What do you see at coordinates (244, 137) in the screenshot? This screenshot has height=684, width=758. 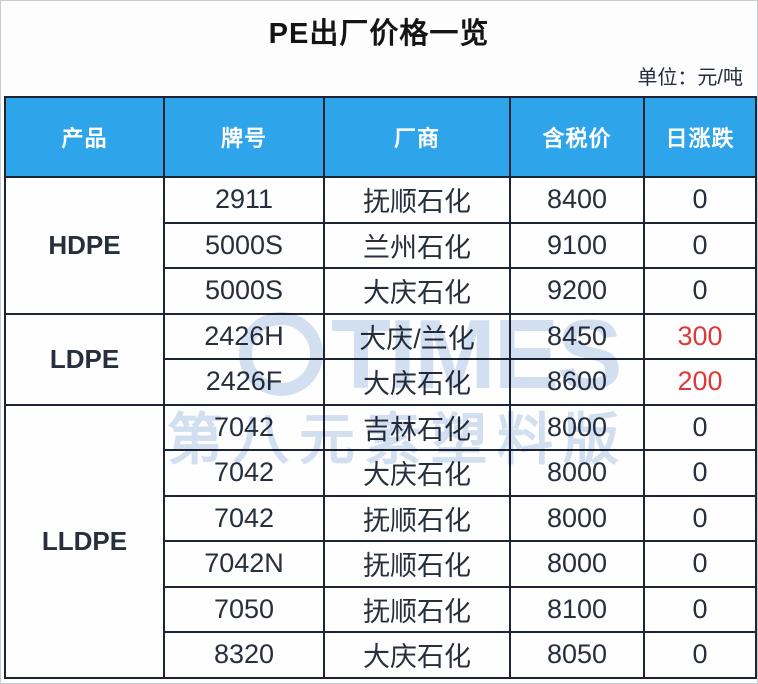 I see `column-header-1: 牌号` at bounding box center [244, 137].